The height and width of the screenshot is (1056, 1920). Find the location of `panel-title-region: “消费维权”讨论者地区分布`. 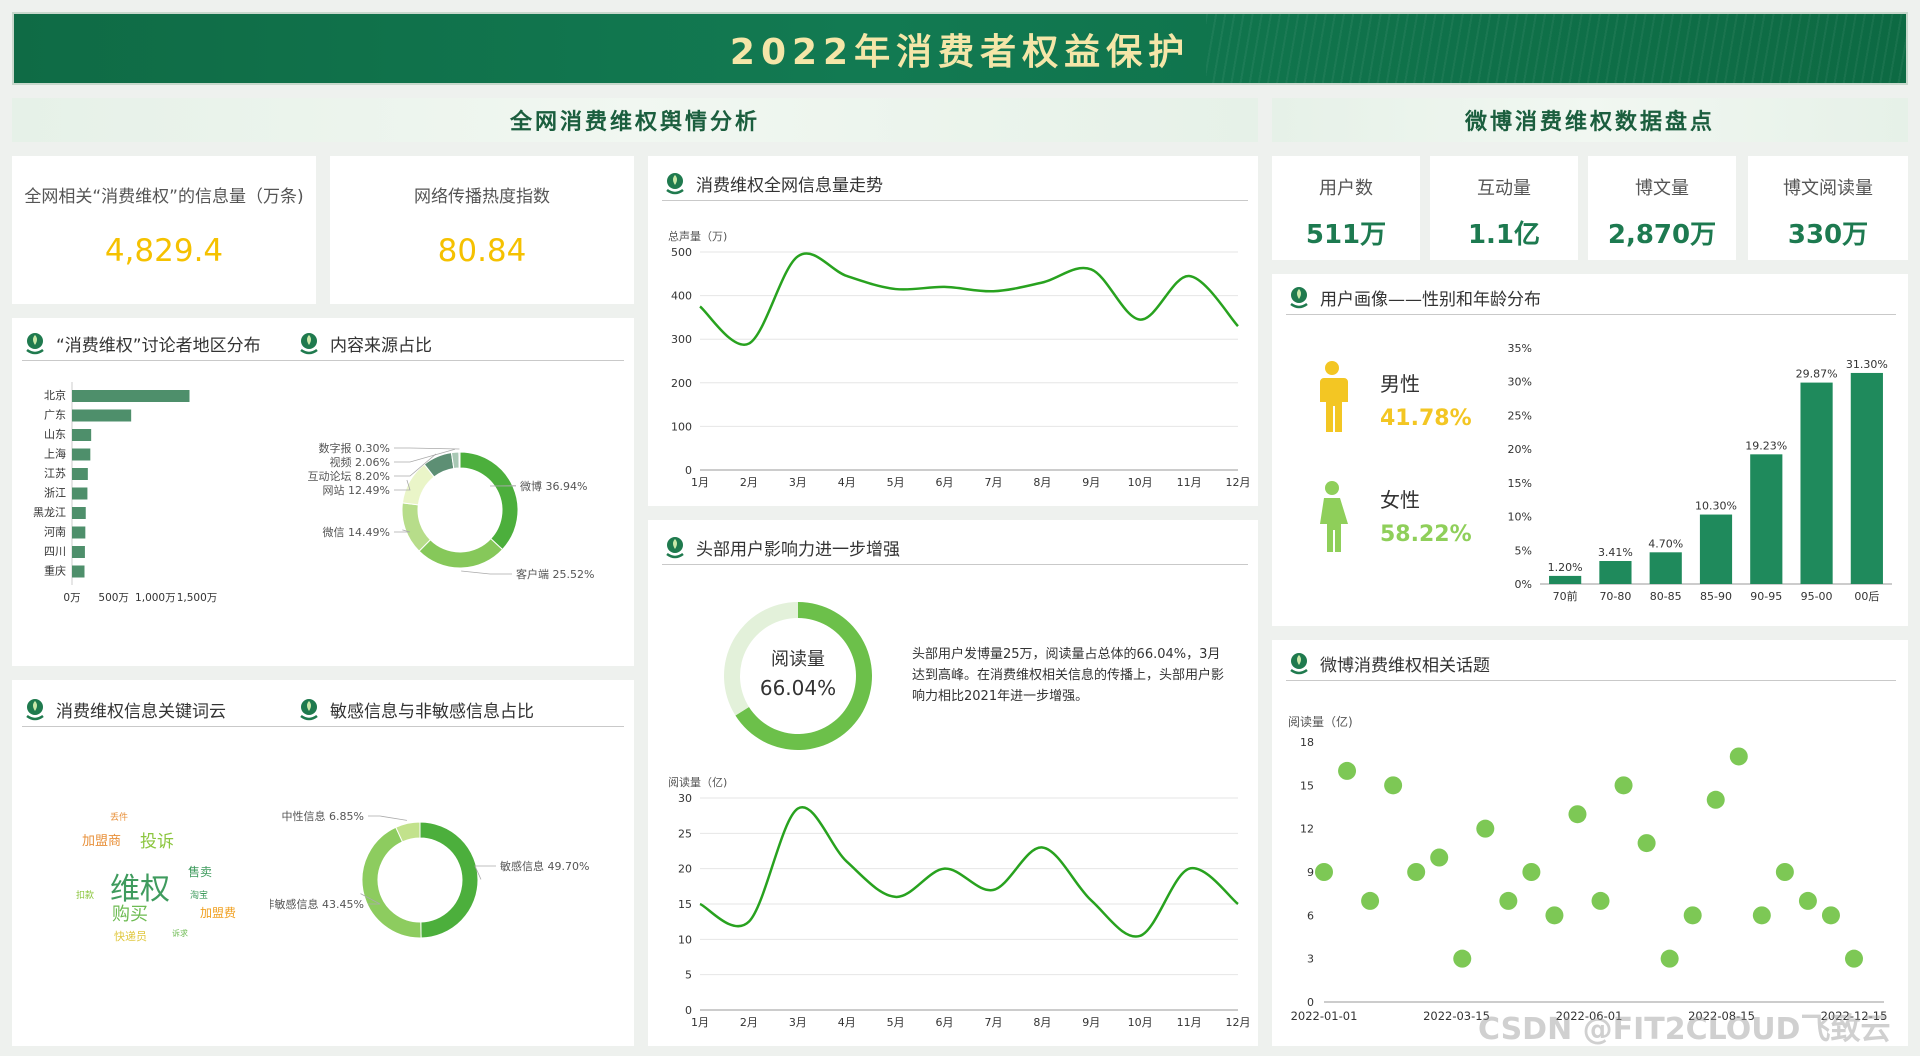

panel-title-region: “消费维权”讨论者地区分布 is located at coordinates (141, 343).